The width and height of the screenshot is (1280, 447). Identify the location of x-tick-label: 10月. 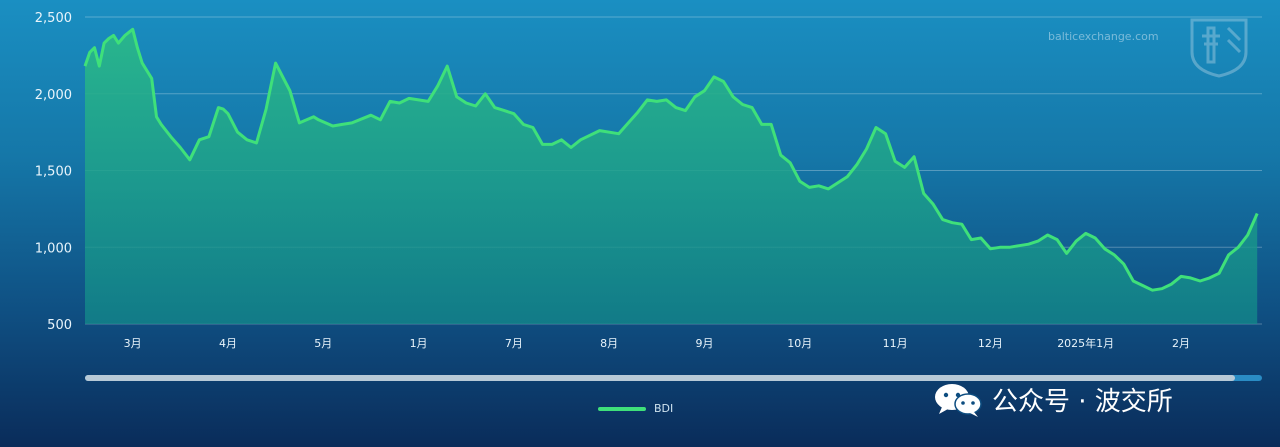
(799, 343).